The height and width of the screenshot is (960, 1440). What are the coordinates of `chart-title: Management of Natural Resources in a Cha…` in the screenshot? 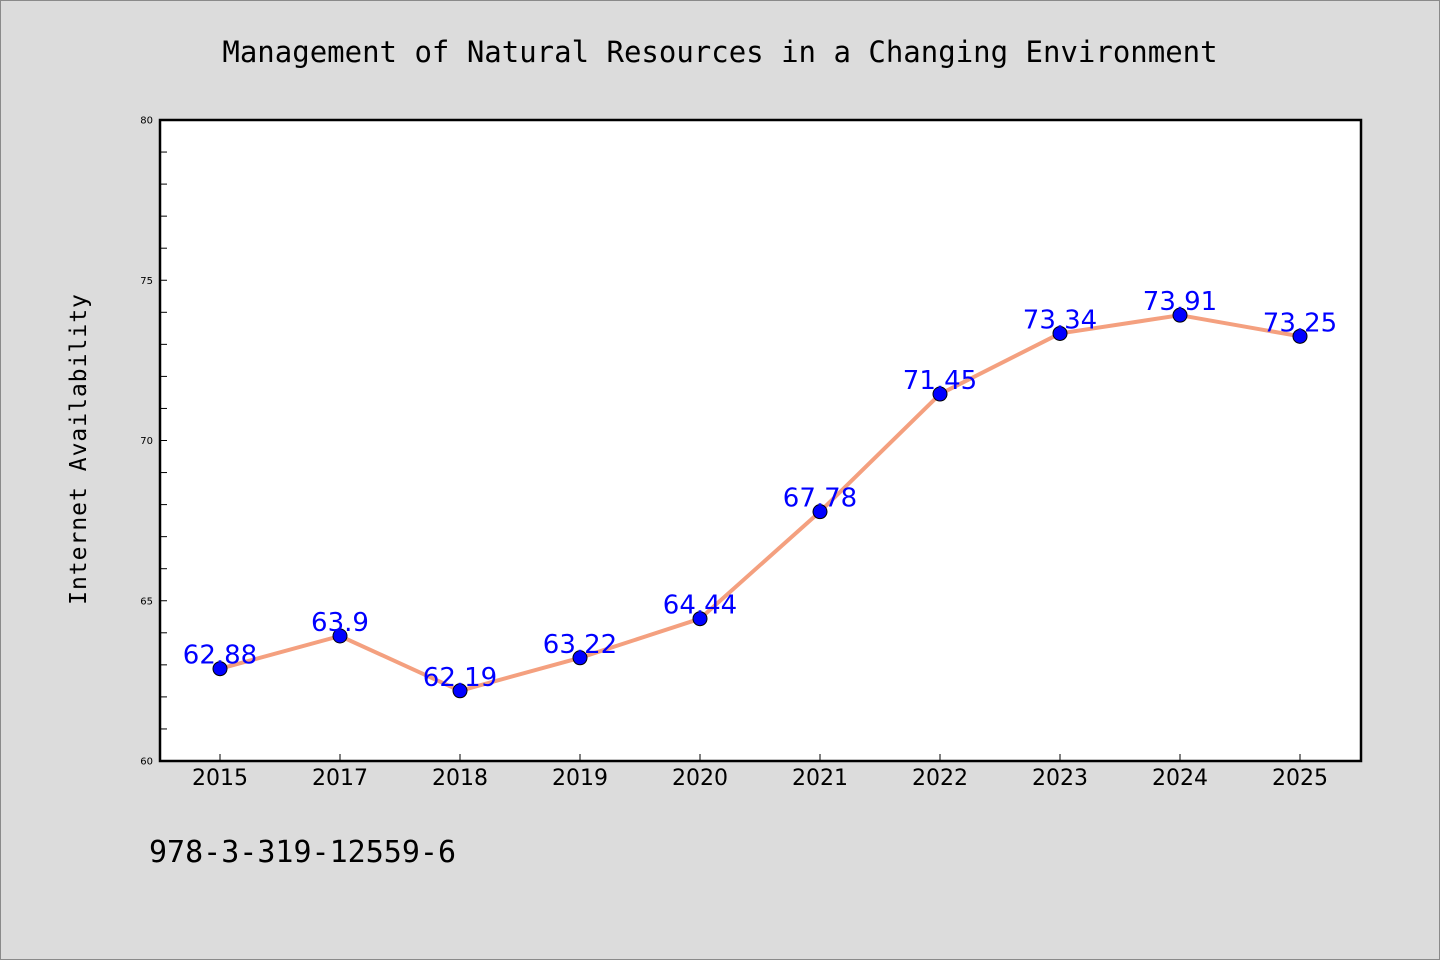 It's located at (720, 52).